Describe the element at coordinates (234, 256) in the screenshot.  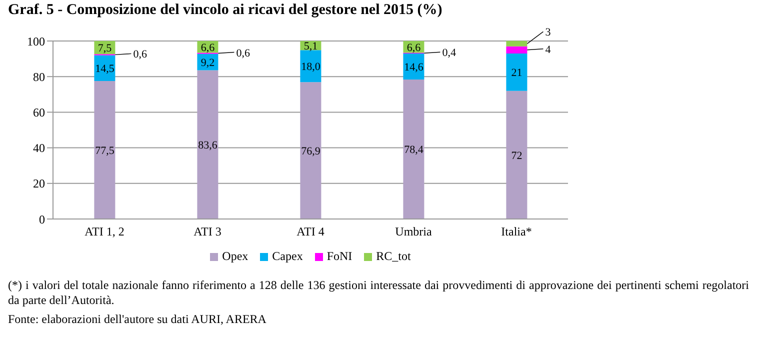
I see `legend-label: Opex` at that location.